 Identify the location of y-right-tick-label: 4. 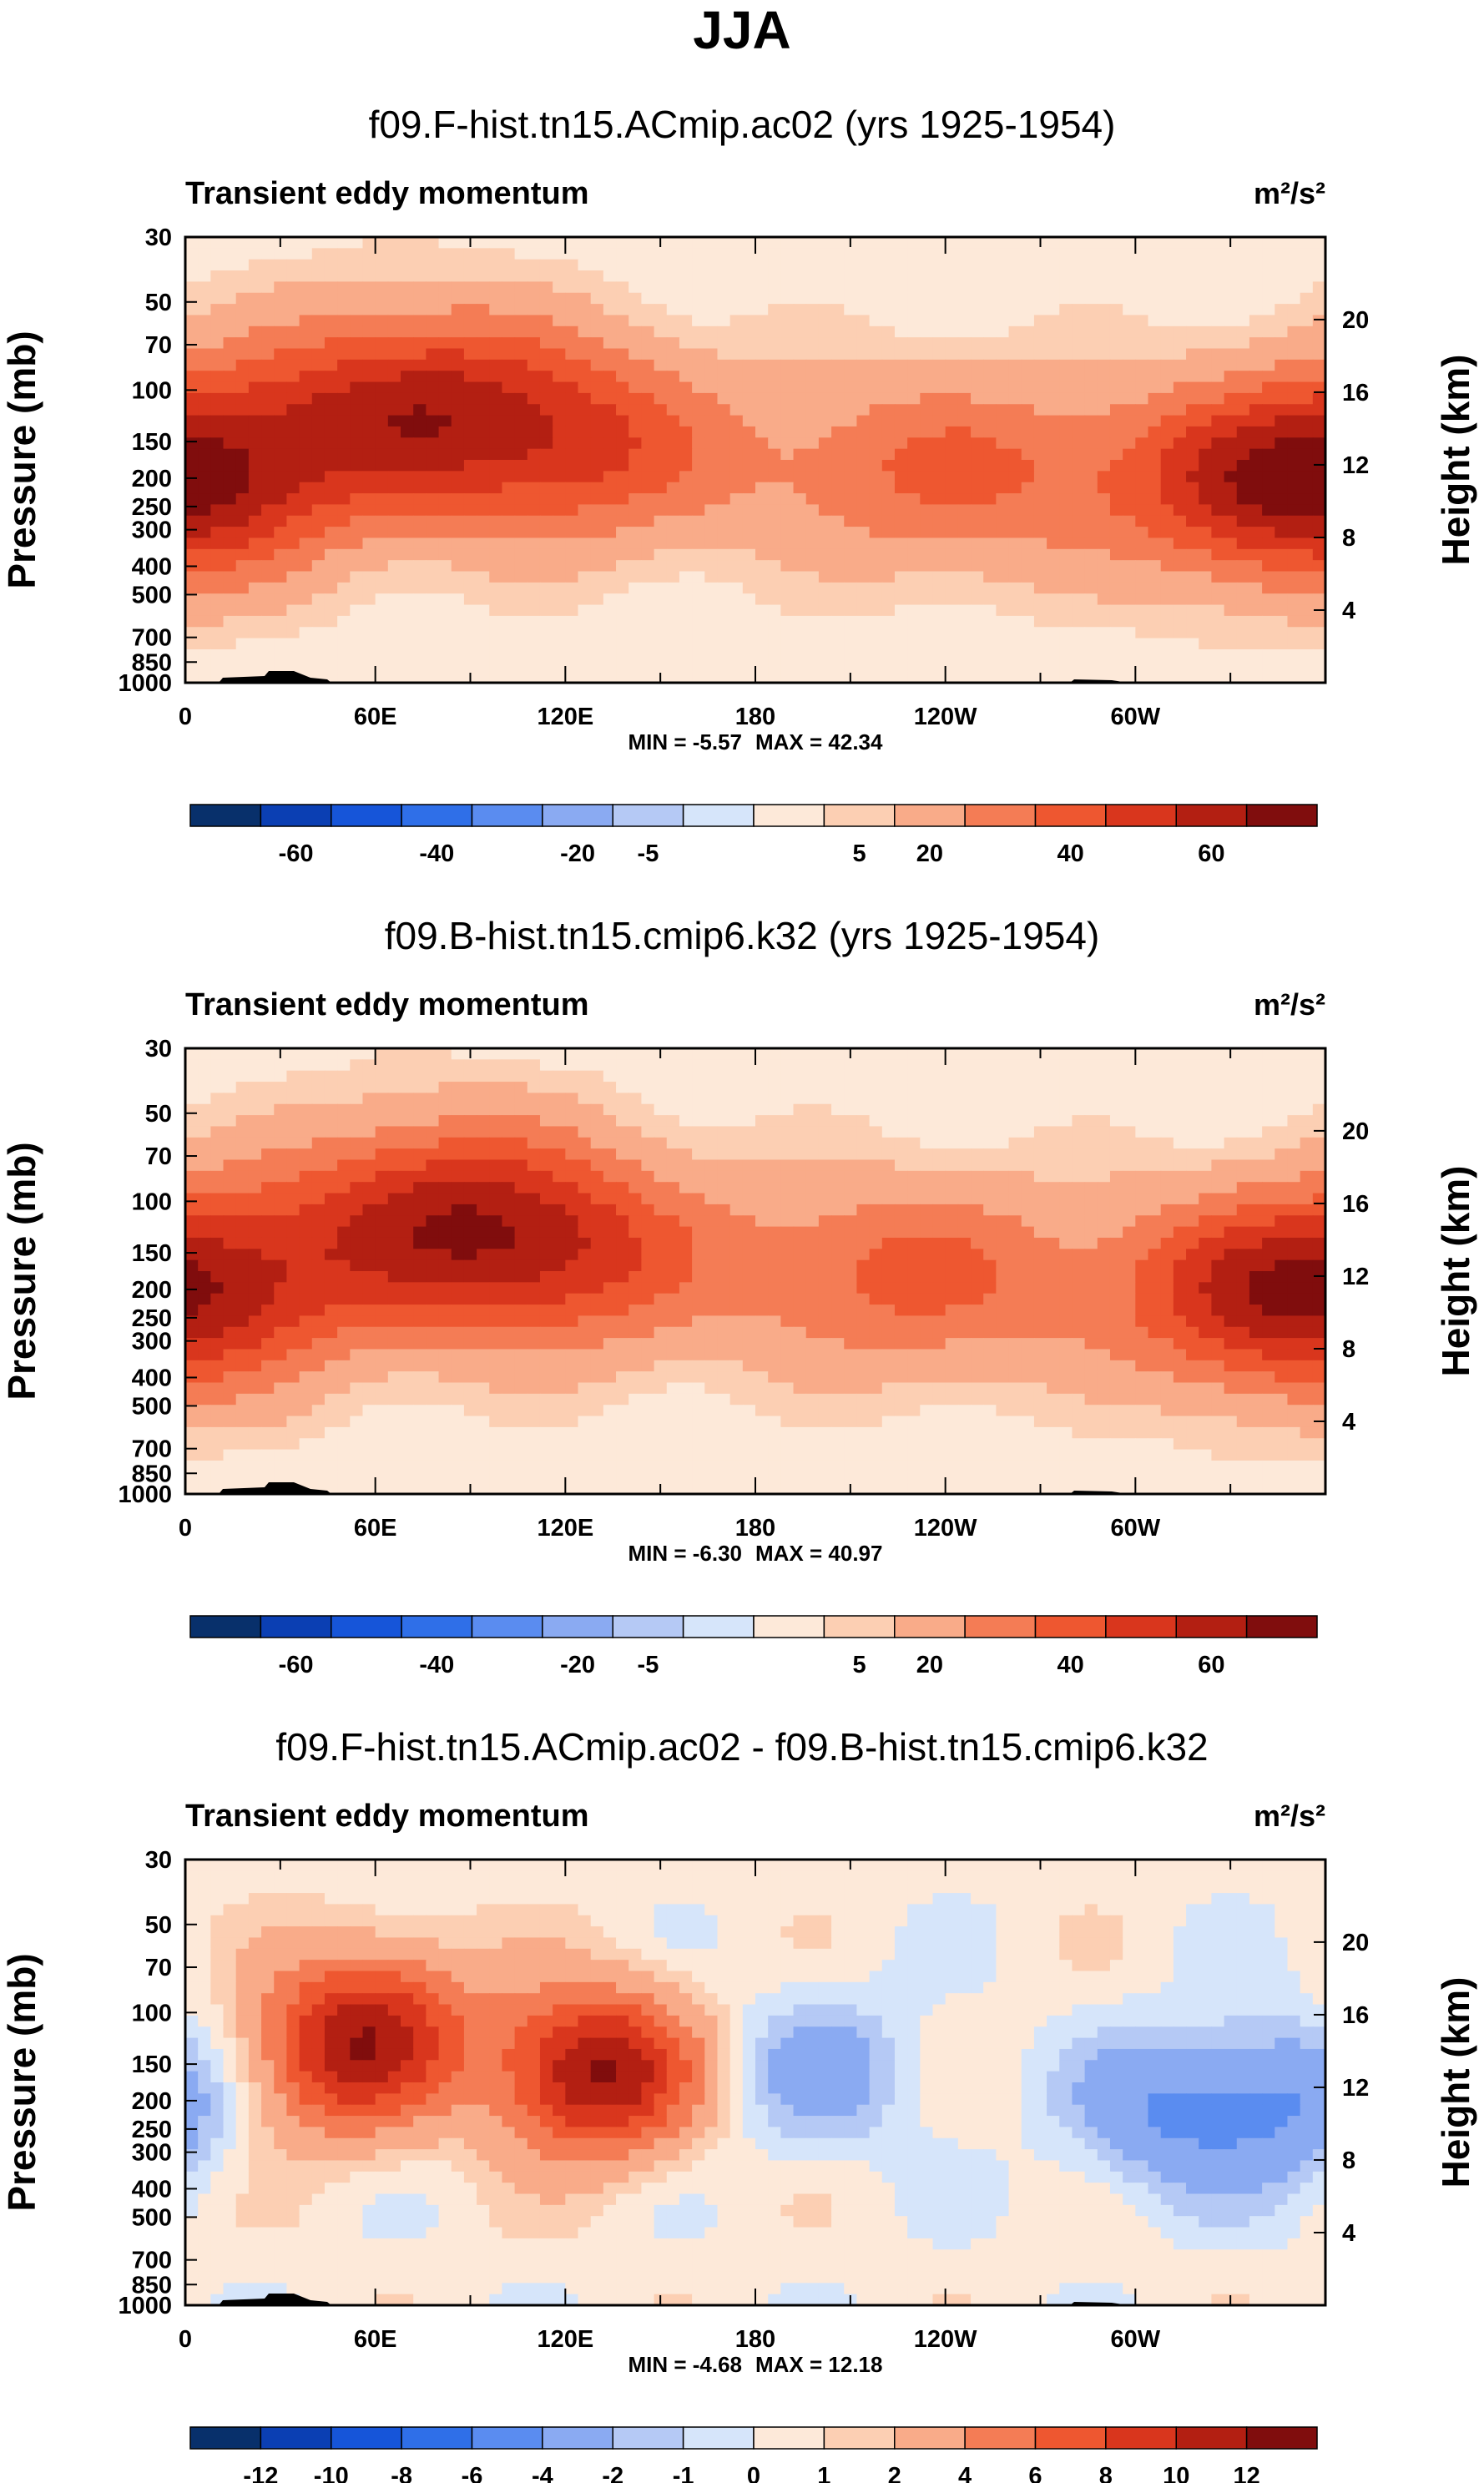
(1348, 611).